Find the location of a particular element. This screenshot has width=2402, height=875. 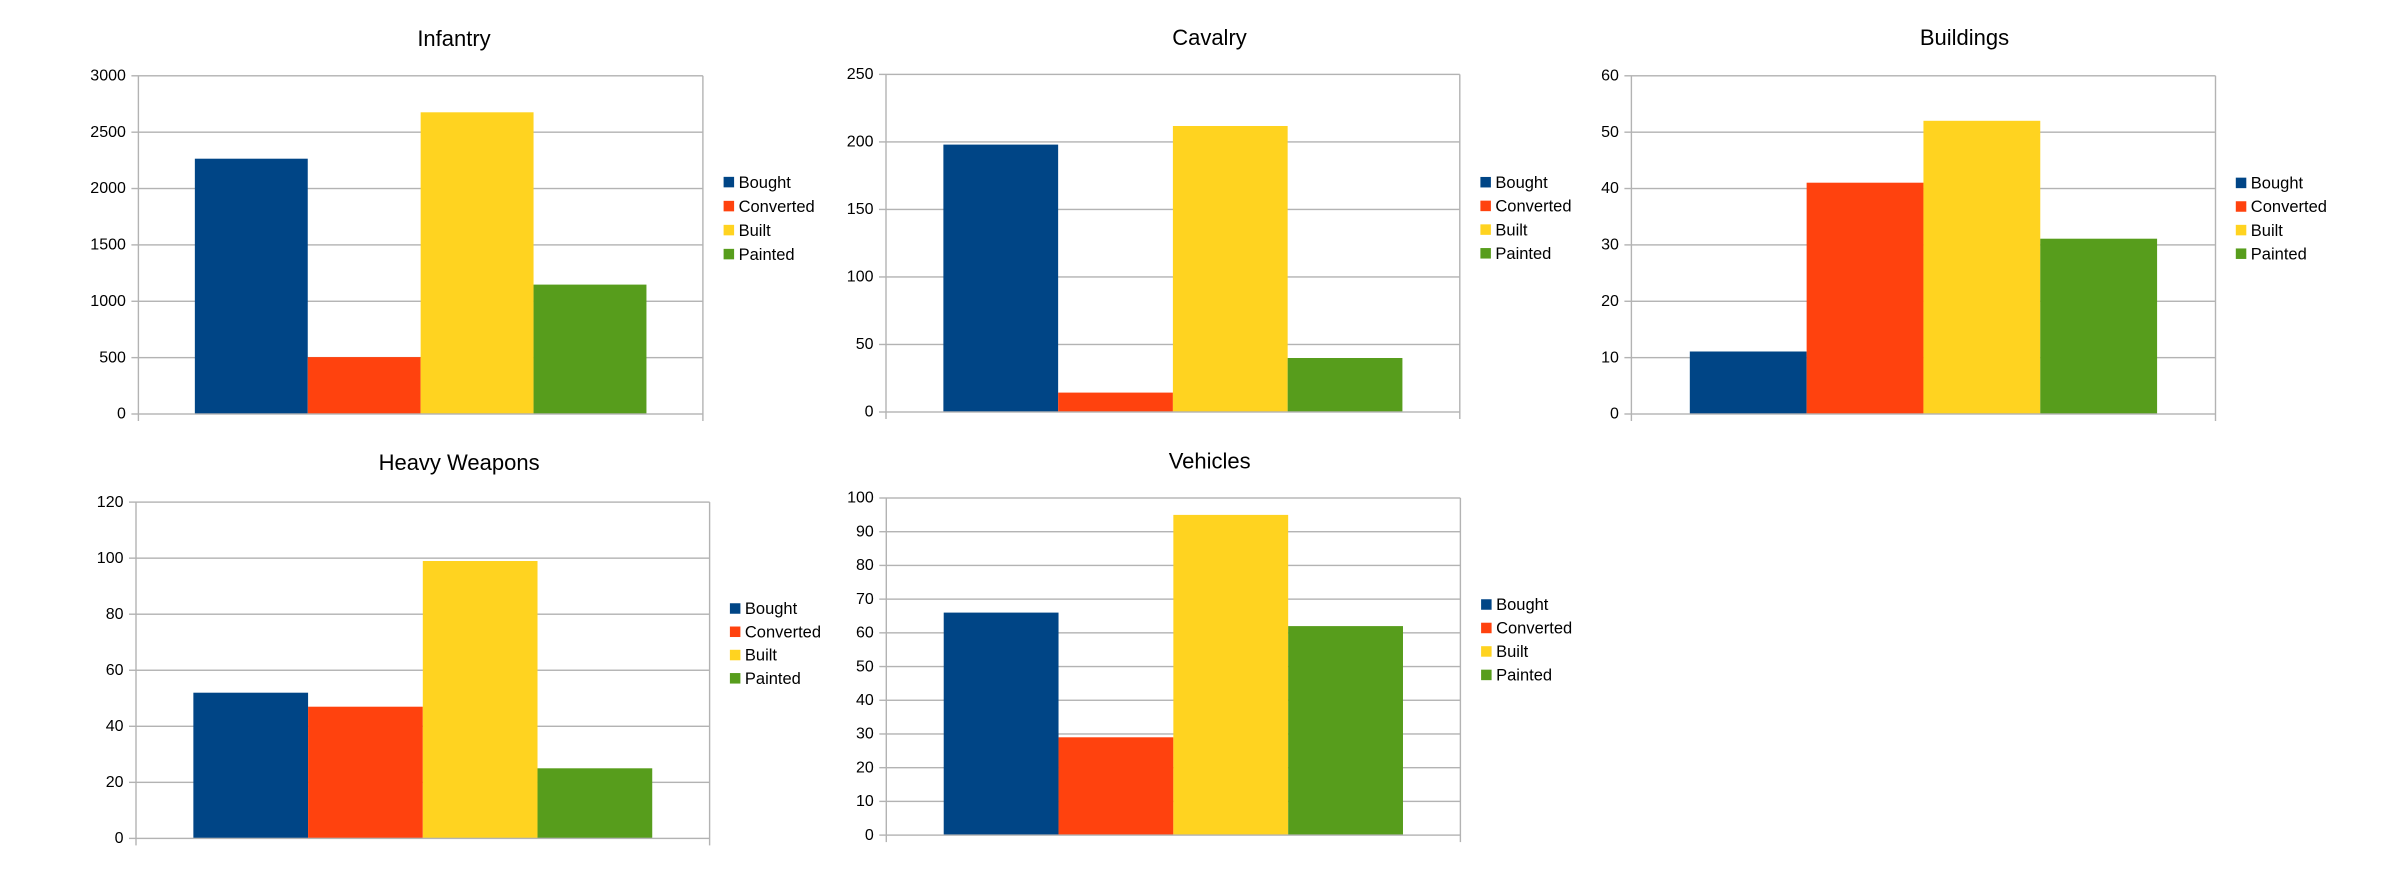

svg-text: 90 is located at coordinates (865, 531).